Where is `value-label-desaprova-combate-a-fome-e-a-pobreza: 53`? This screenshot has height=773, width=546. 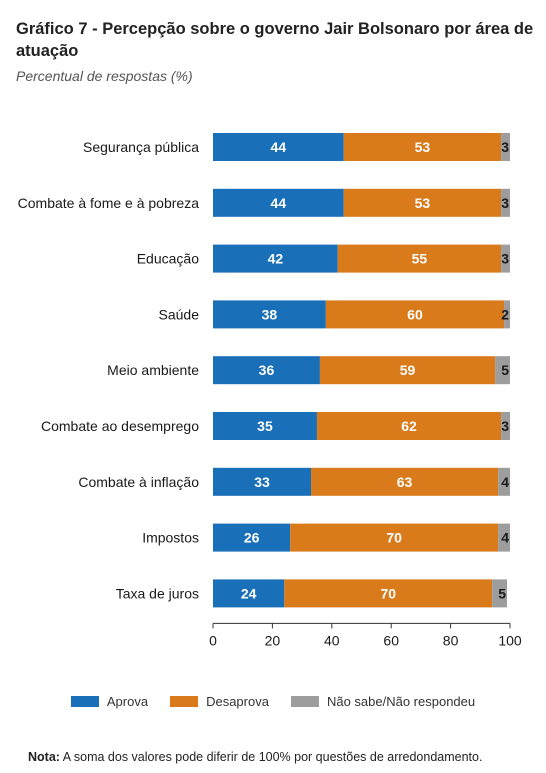
value-label-desaprova-combate-a-fome-e-a-pobreza: 53 is located at coordinates (423, 203).